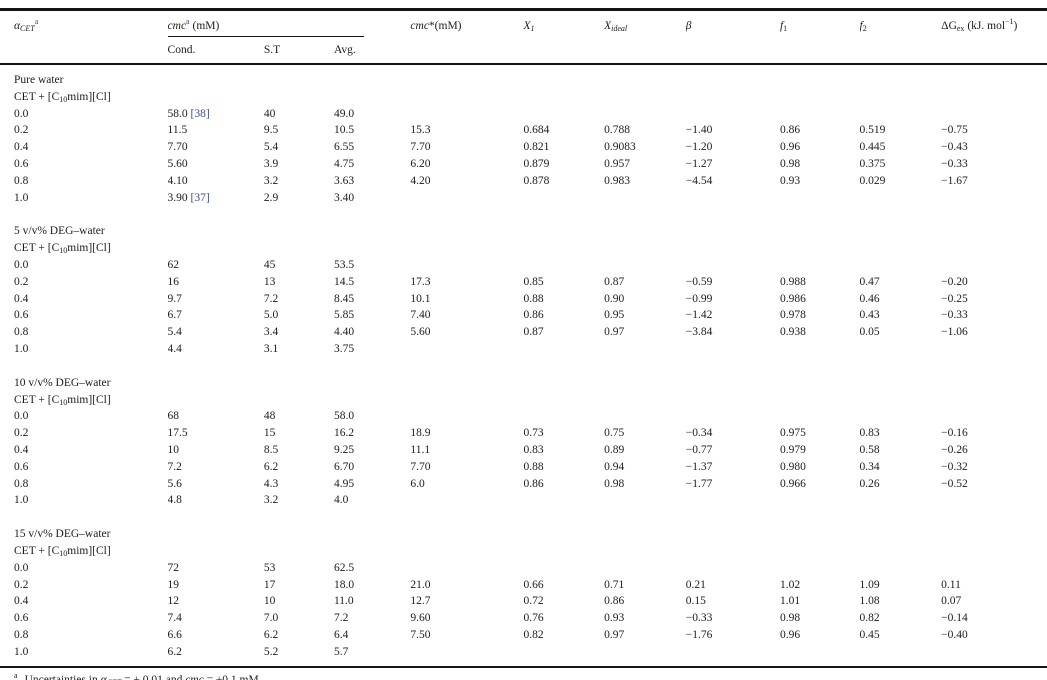 Image resolution: width=1047 pixels, height=680 pixels. Describe the element at coordinates (951, 601) in the screenshot. I see `cell-dgex: 0.07` at that location.